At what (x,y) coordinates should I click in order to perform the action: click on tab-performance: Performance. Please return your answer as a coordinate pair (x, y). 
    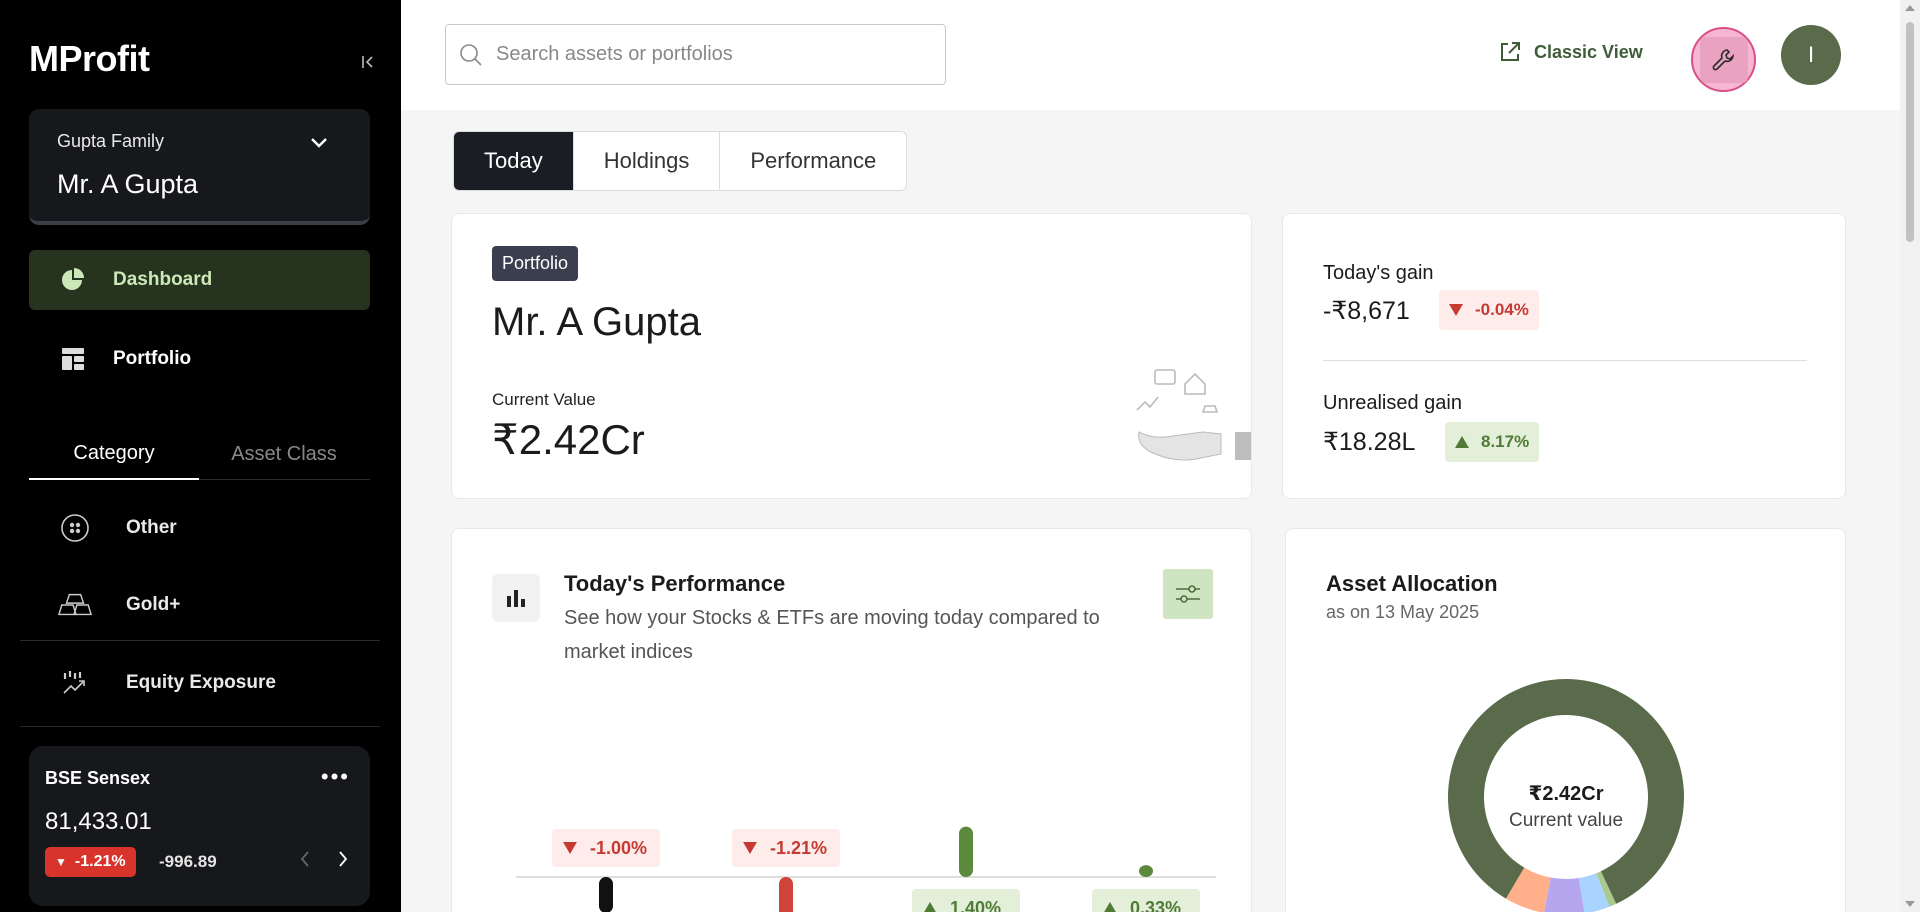
    Looking at the image, I should click on (813, 160).